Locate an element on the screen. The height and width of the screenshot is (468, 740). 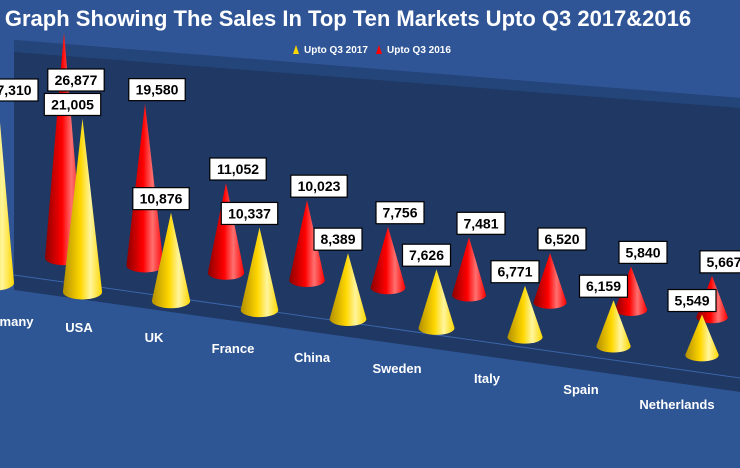
cone-2016-5-body is located at coordinates (469, 269).